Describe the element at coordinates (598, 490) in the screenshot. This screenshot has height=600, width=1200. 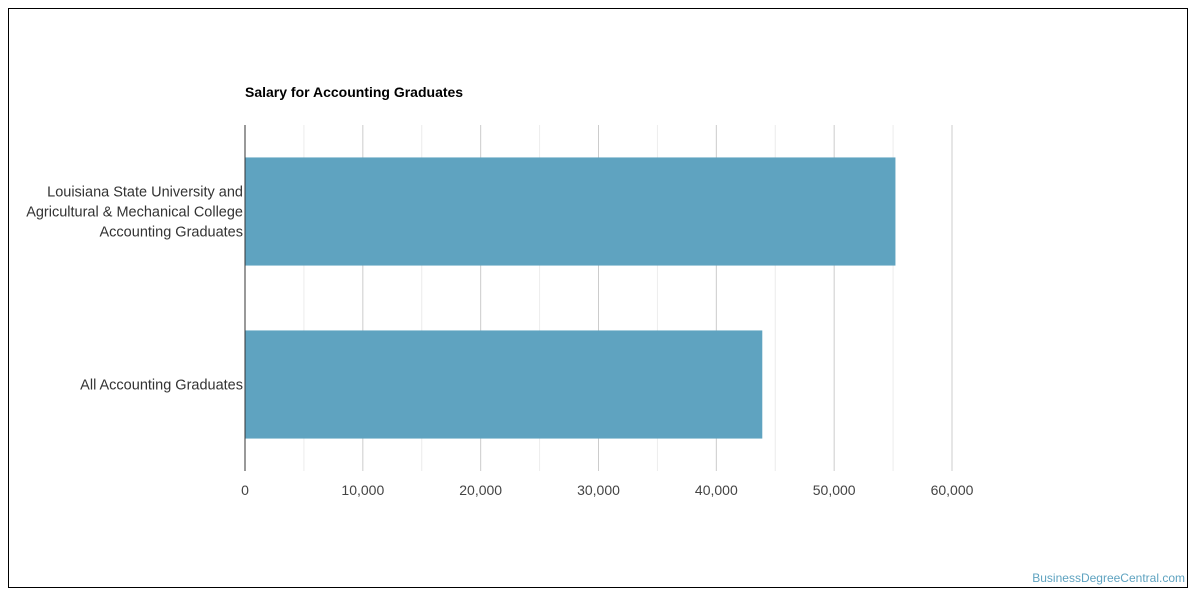
I see `x-tick-label: 30,000` at that location.